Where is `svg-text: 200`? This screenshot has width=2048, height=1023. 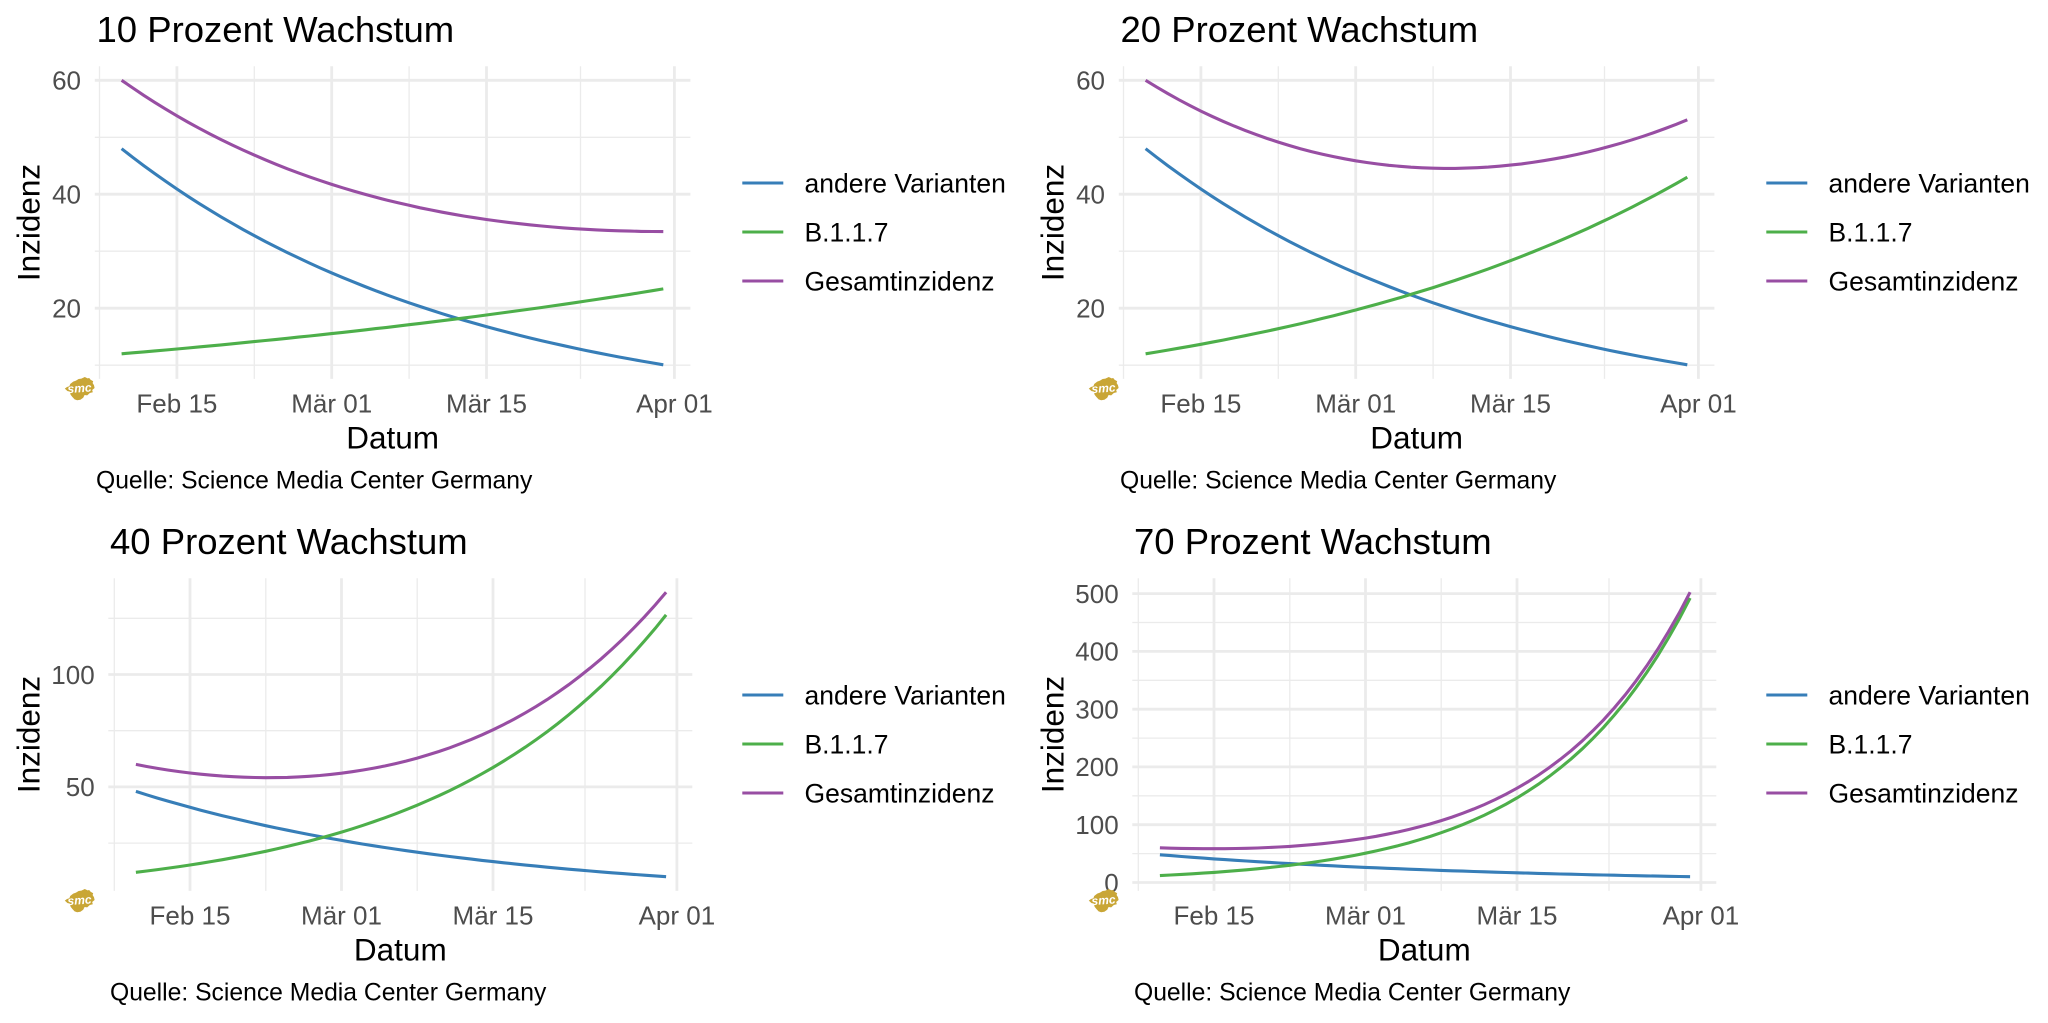 svg-text: 200 is located at coordinates (1096, 767).